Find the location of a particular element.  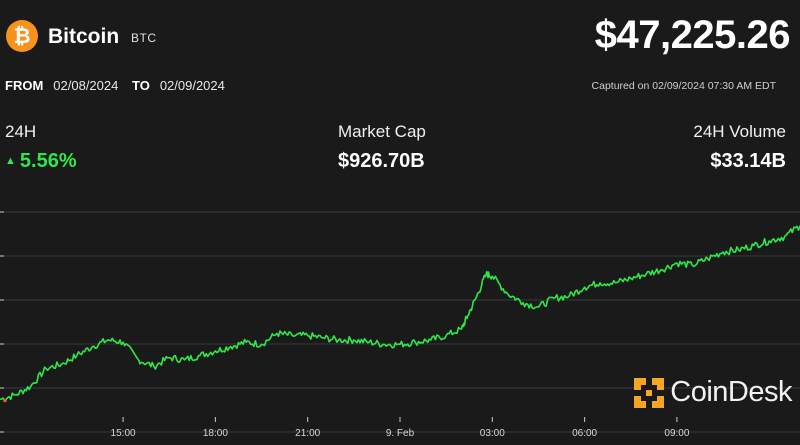

from-date: 02/08/2024 is located at coordinates (86, 85).